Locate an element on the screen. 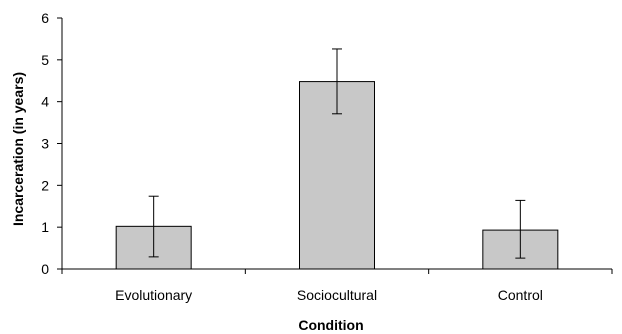 The height and width of the screenshot is (334, 622). y-tick-label: 2 is located at coordinates (45, 185).